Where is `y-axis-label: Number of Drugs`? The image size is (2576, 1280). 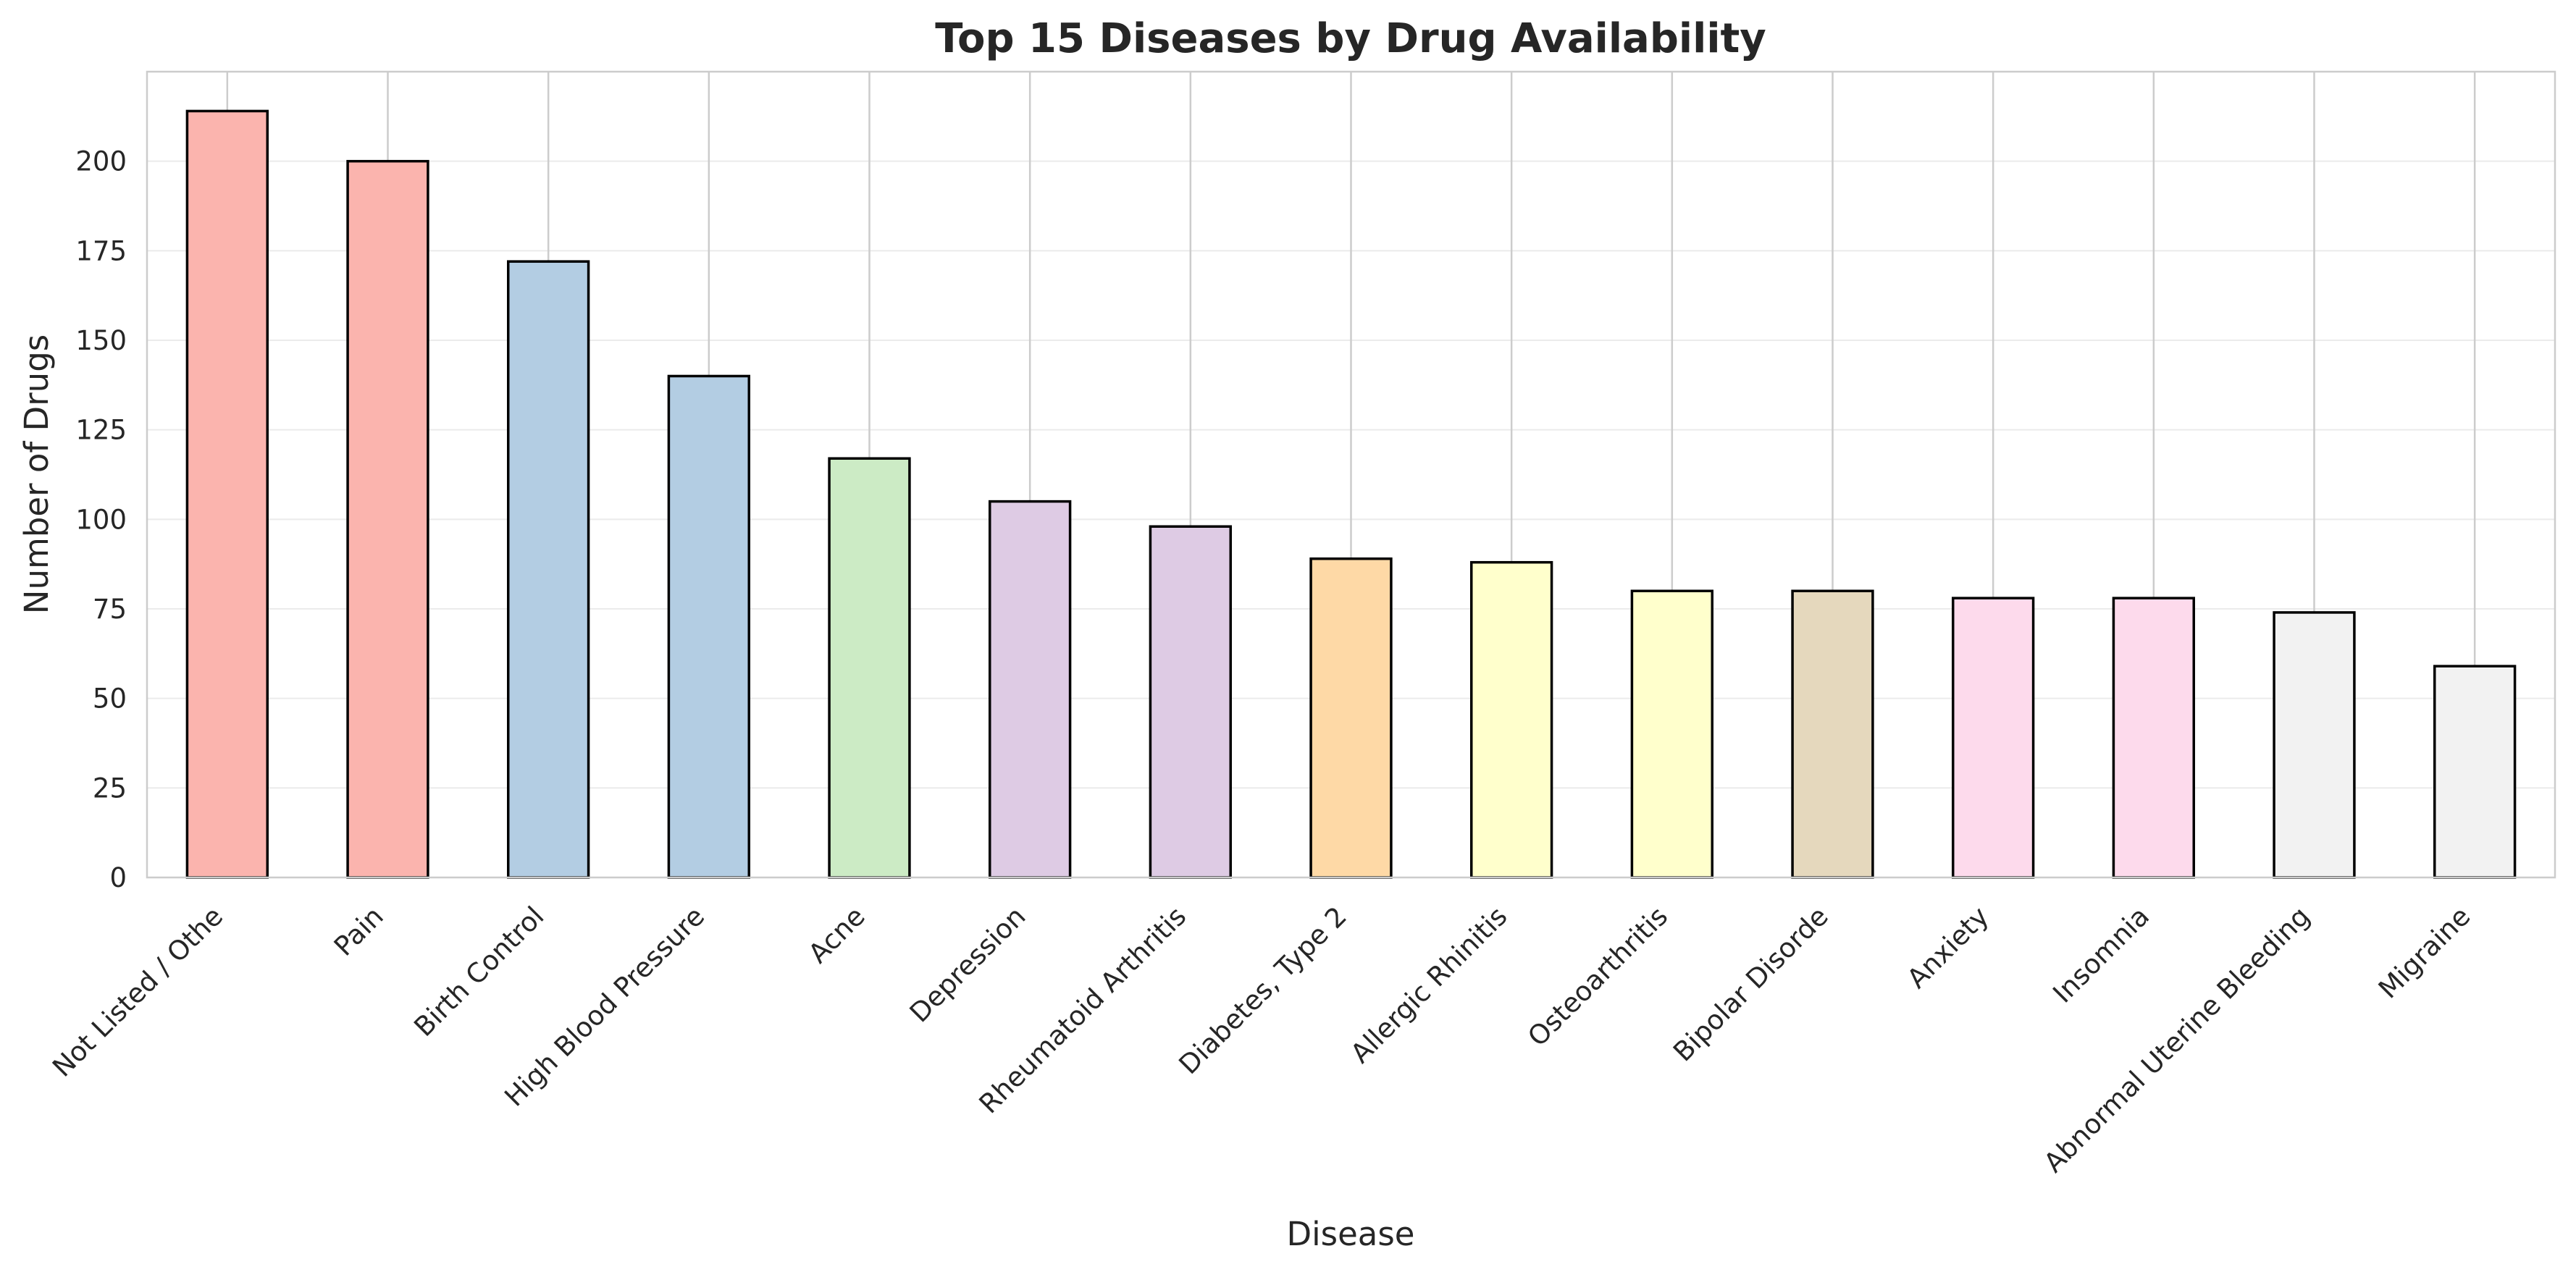 y-axis-label: Number of Drugs is located at coordinates (36, 474).